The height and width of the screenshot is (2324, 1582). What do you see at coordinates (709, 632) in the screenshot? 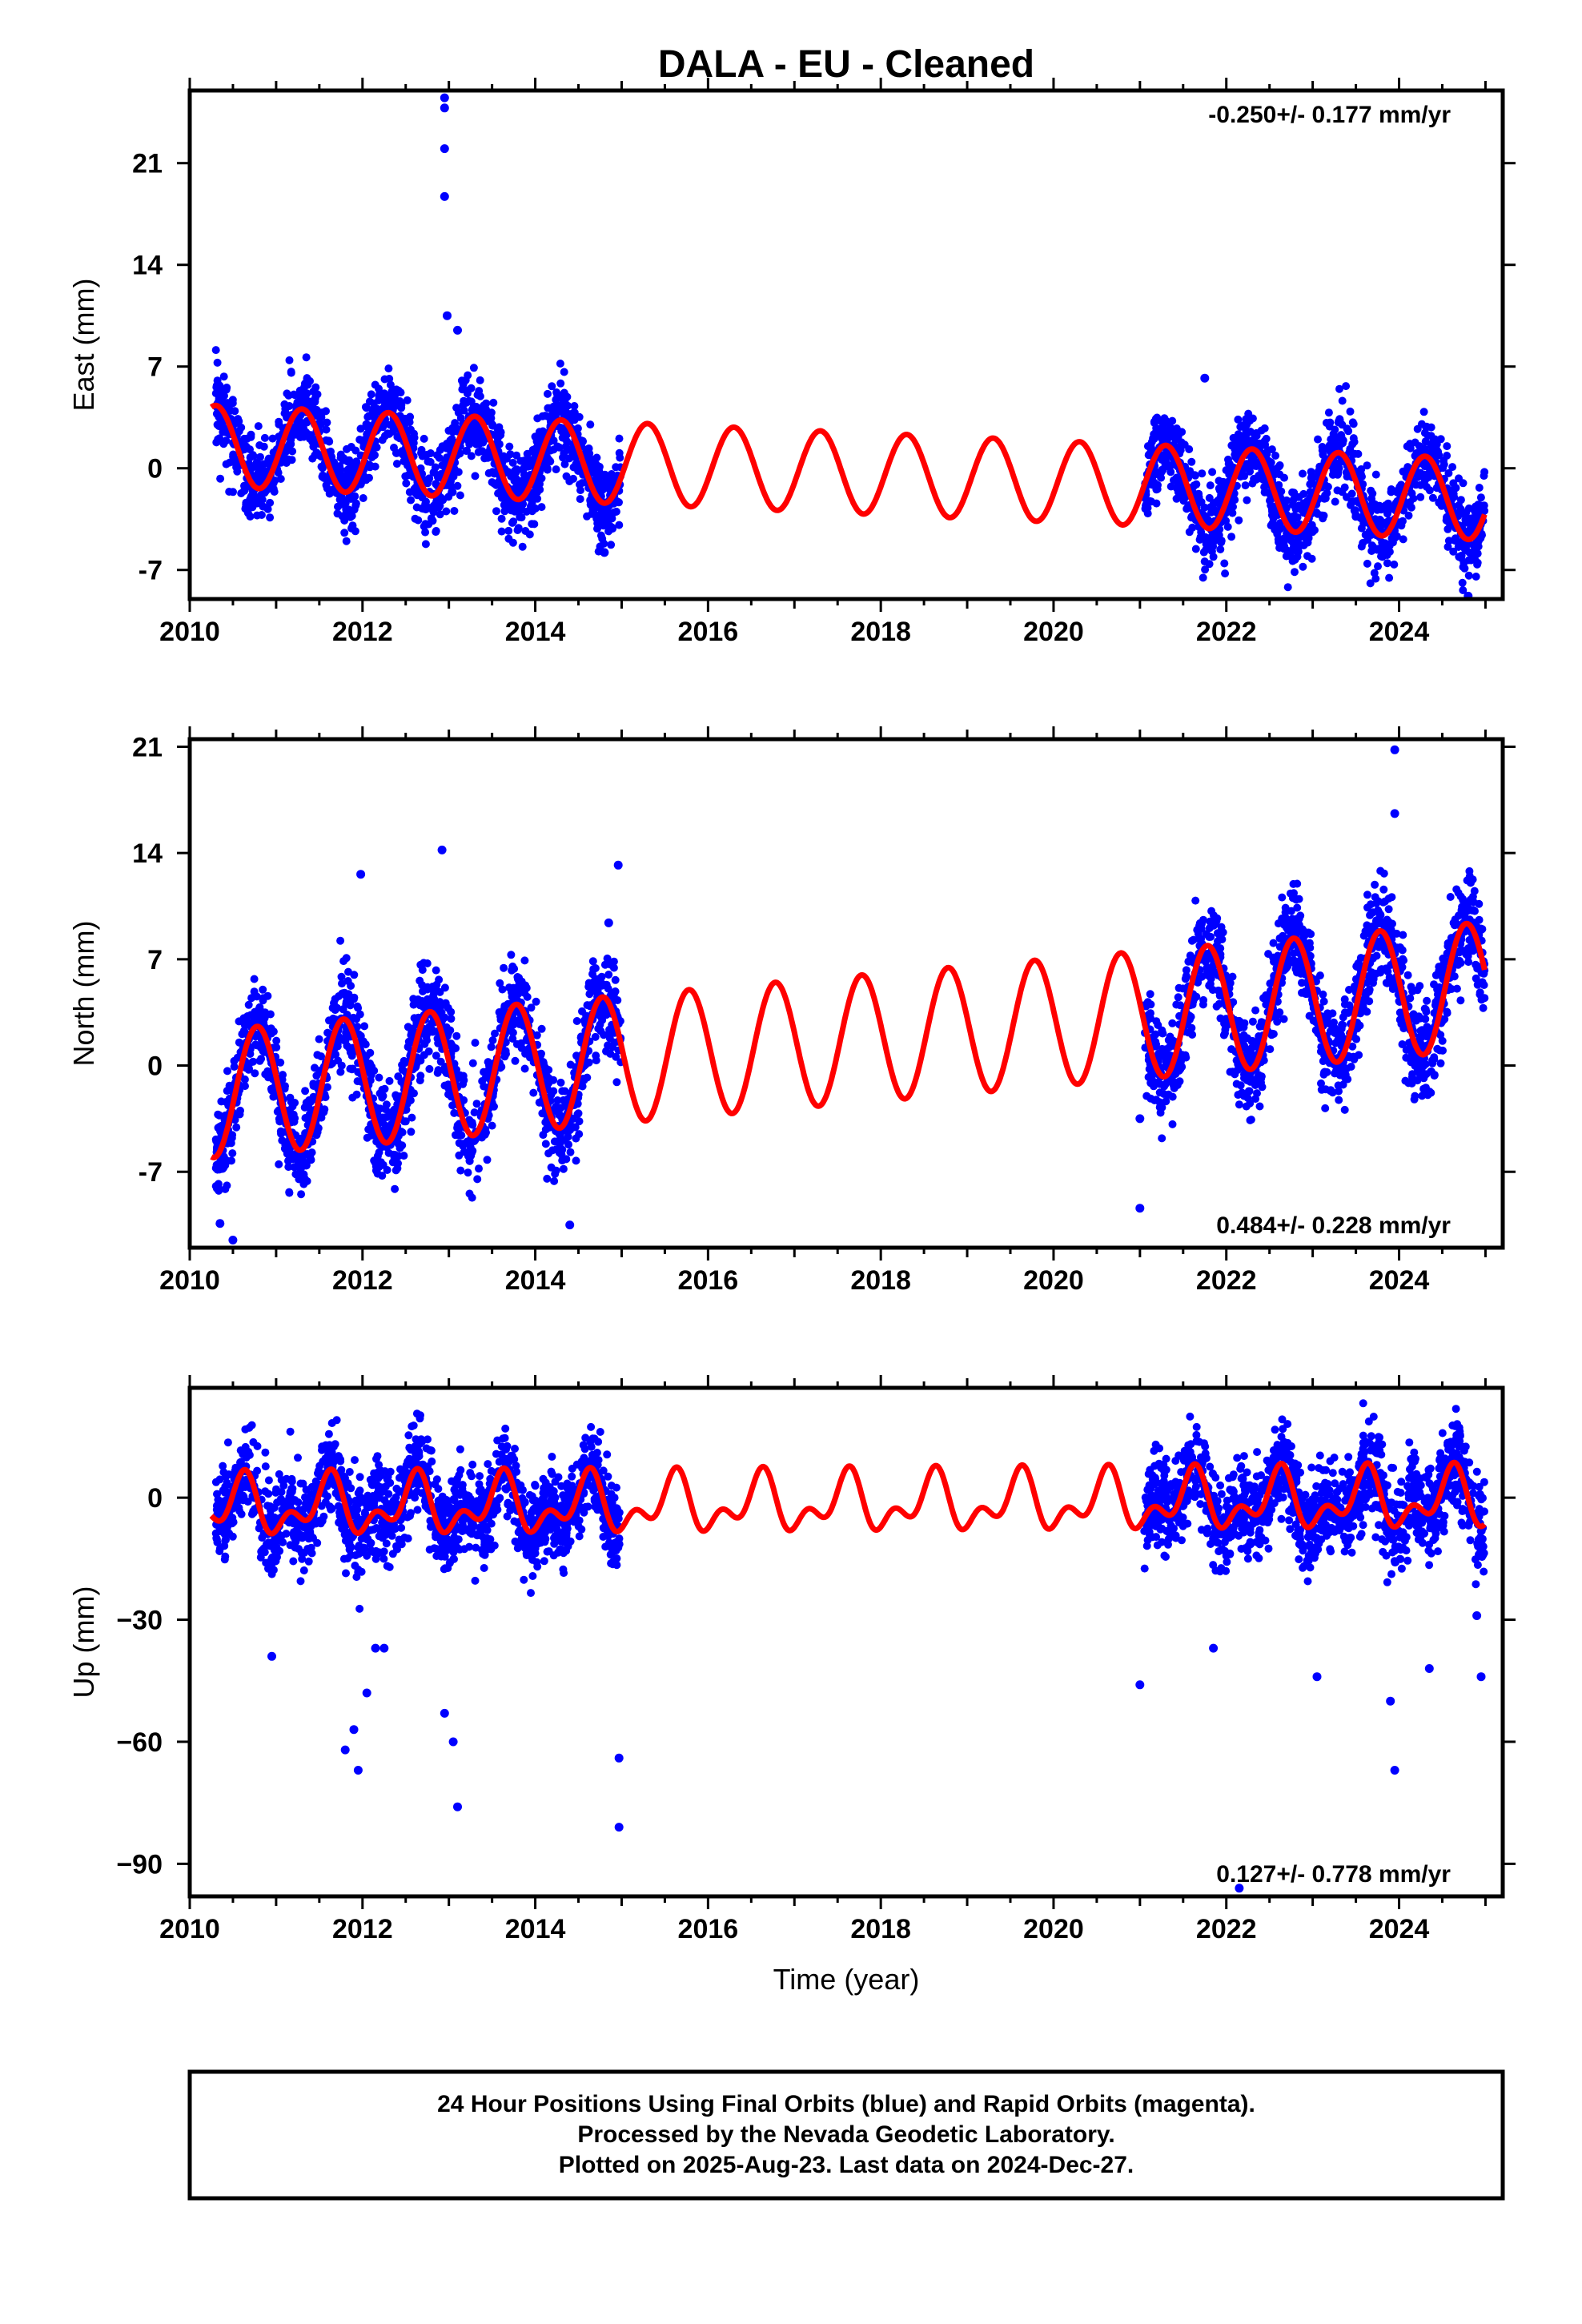
I see `x-tick-label: 2016` at bounding box center [709, 632].